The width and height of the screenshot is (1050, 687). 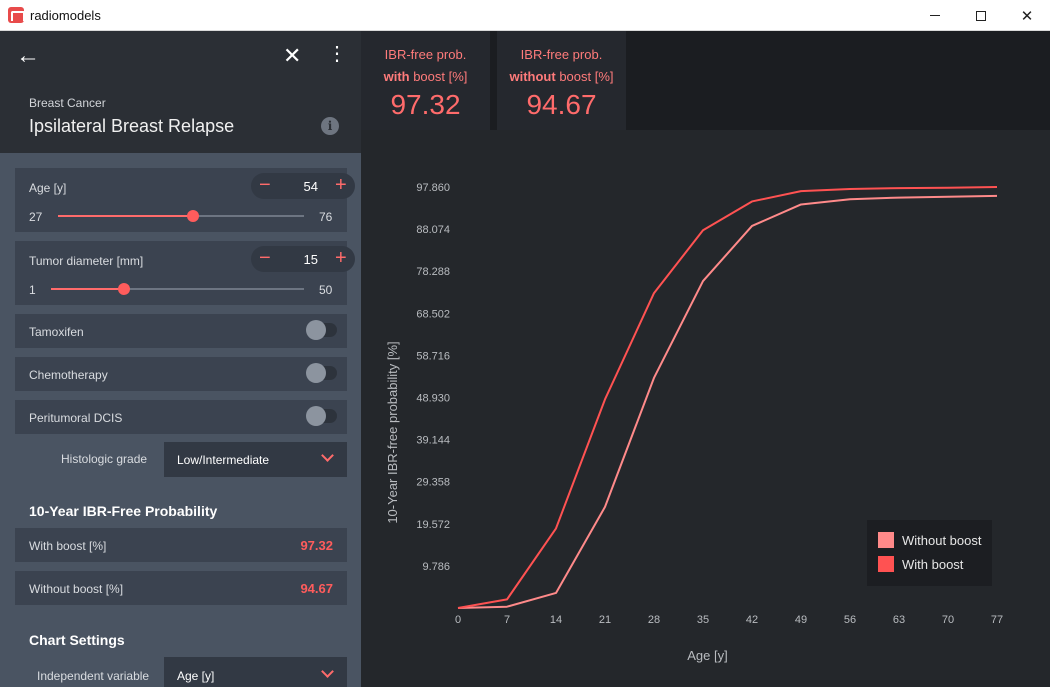 What do you see at coordinates (752, 620) in the screenshot?
I see `x-tick-label: 42` at bounding box center [752, 620].